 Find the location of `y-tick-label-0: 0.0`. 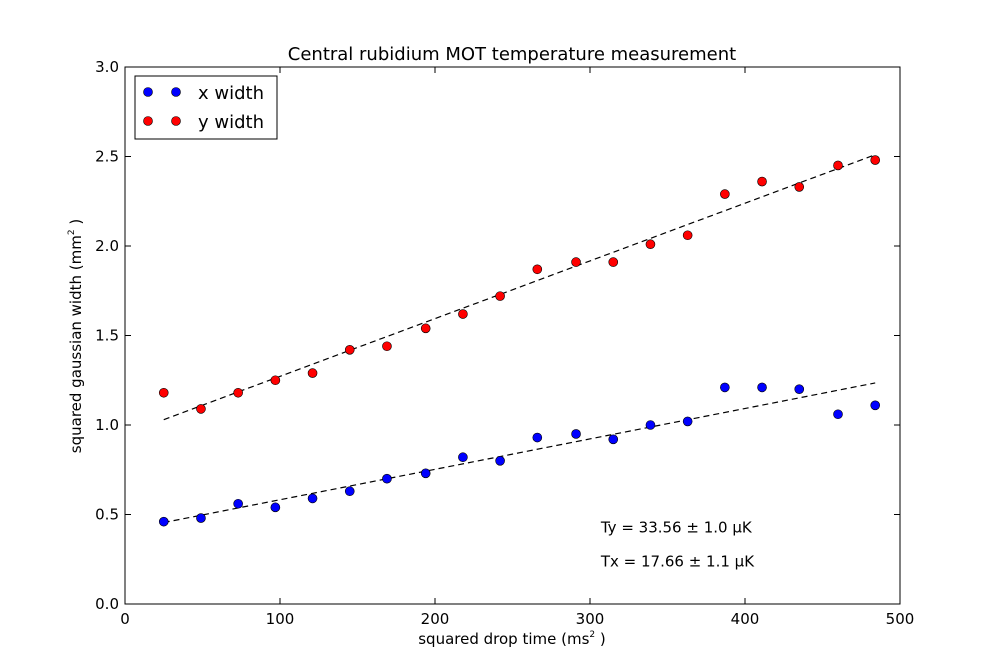

y-tick-label-0: 0.0 is located at coordinates (107, 604).